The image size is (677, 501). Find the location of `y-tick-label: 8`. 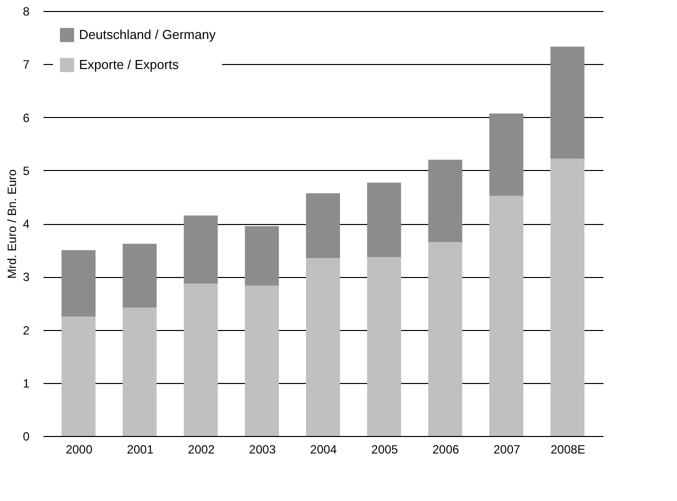

y-tick-label: 8 is located at coordinates (26, 11).